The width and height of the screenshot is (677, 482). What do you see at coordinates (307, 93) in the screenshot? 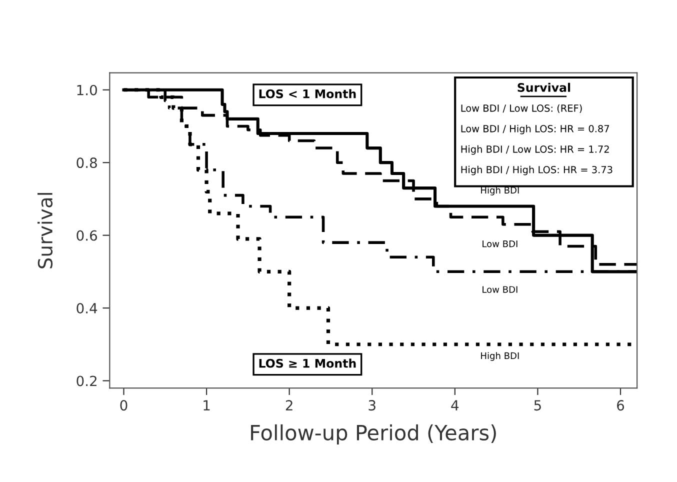
I see `annotation: LOS < 1 Month` at bounding box center [307, 93].